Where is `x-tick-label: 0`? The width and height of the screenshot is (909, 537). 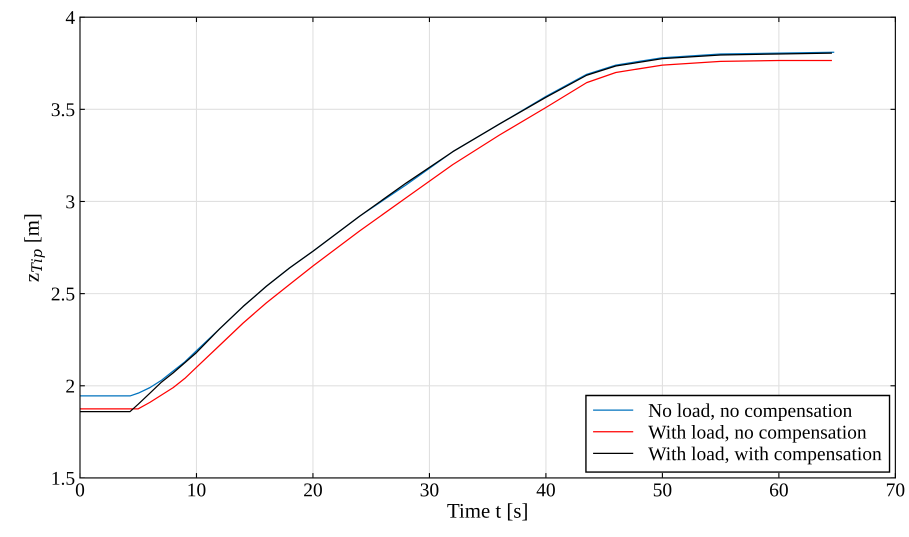 x-tick-label: 0 is located at coordinates (80, 489).